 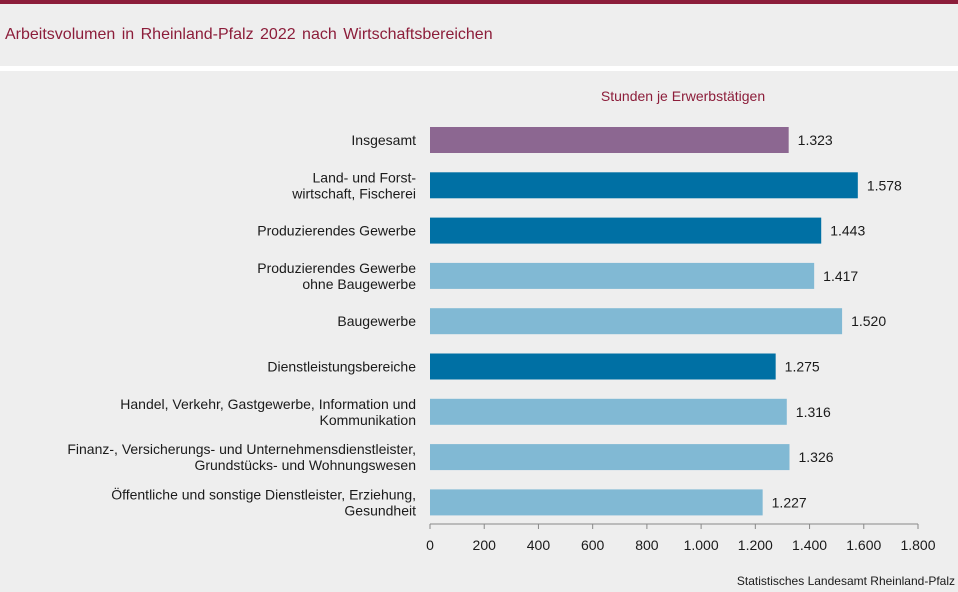 I want to click on value-label-0: 1.323, so click(x=815, y=140).